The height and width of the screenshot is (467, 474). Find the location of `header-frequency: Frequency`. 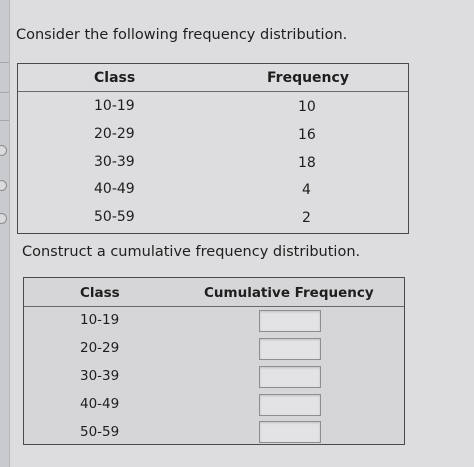

header-frequency: Frequency is located at coordinates (308, 78).